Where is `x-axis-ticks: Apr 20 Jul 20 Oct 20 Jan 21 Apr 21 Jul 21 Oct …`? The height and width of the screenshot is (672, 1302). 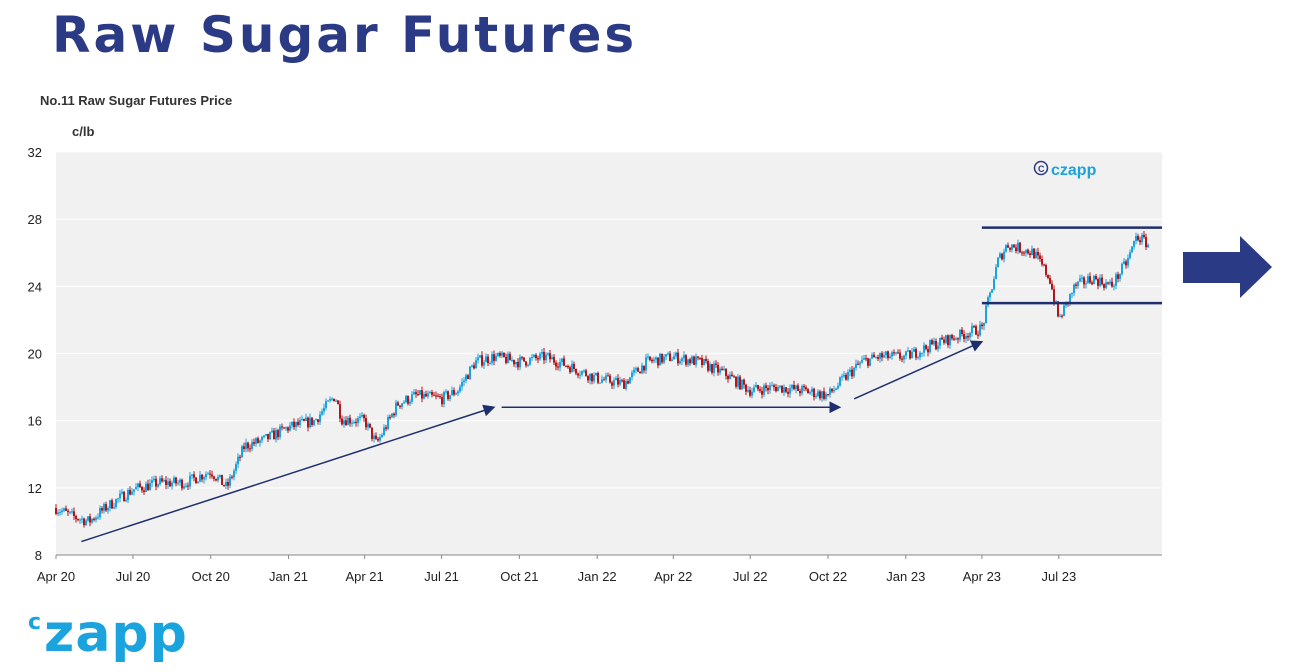
x-axis-ticks: Apr 20 Jul 20 Oct 20 Jan 21 Apr 21 Jul 21 Oct … is located at coordinates (599, 569).